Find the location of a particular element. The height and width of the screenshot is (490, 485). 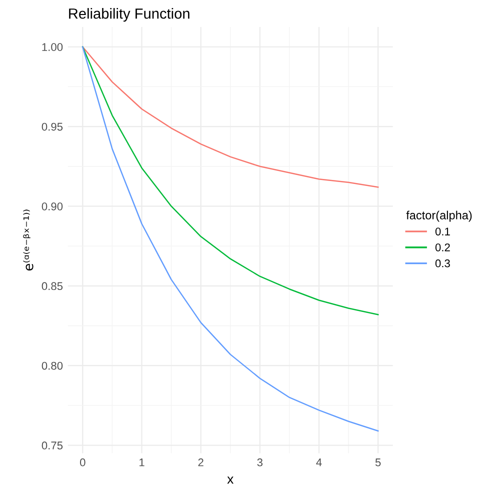

legend-label: 0.3 is located at coordinates (442, 263).